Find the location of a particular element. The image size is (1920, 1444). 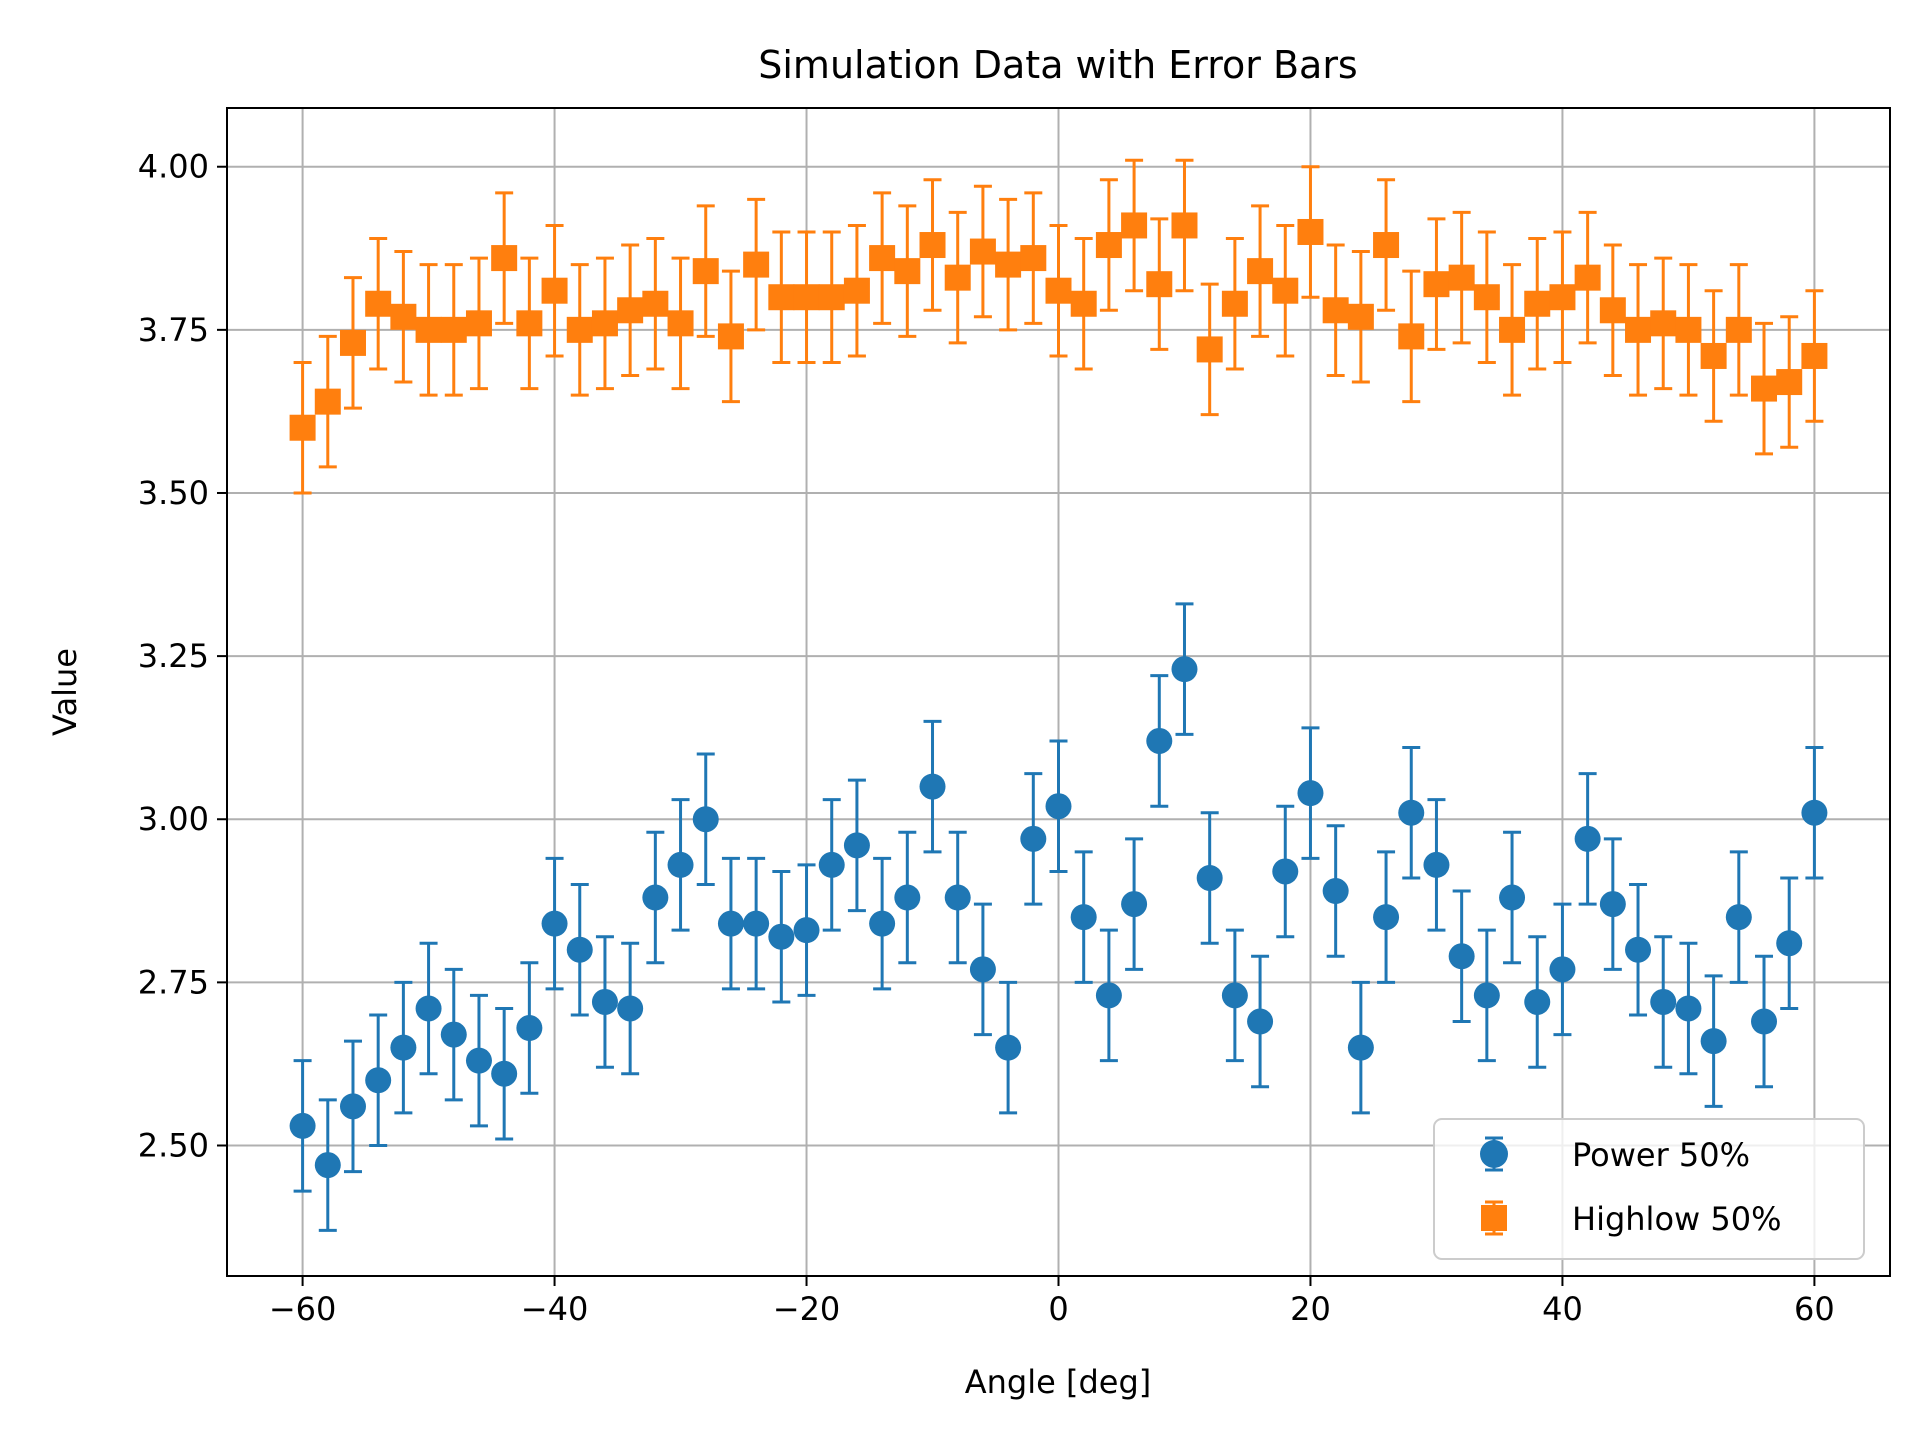

x-tick-label: 20 is located at coordinates (1310, 1309).